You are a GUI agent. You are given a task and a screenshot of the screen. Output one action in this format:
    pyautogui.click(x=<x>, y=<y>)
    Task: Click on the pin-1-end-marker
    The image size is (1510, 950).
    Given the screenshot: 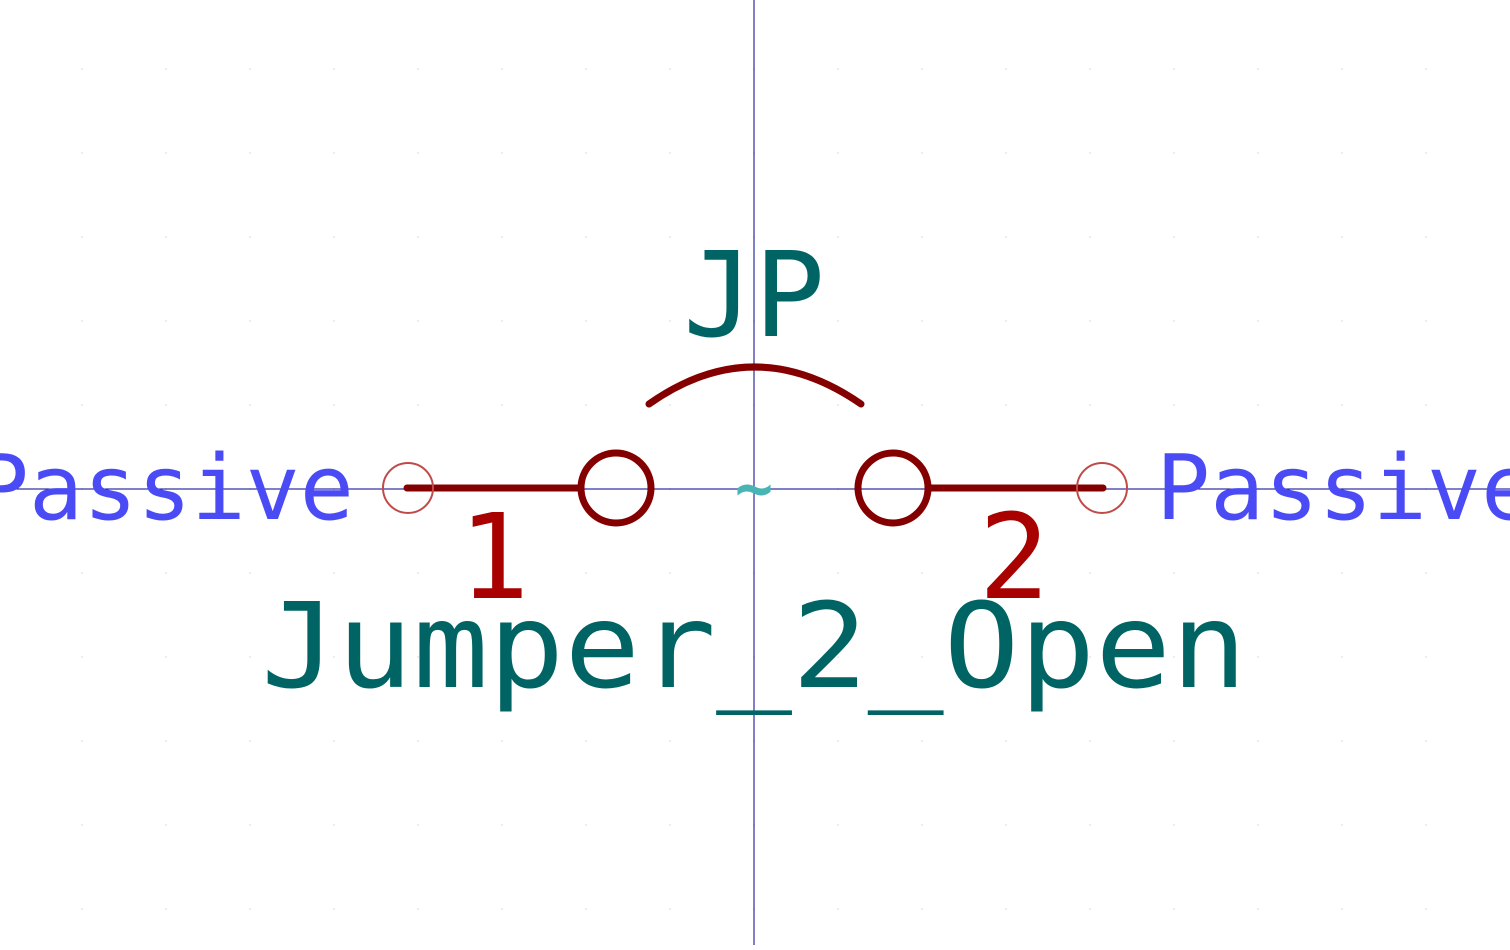 What is the action you would take?
    pyautogui.click(x=408, y=488)
    